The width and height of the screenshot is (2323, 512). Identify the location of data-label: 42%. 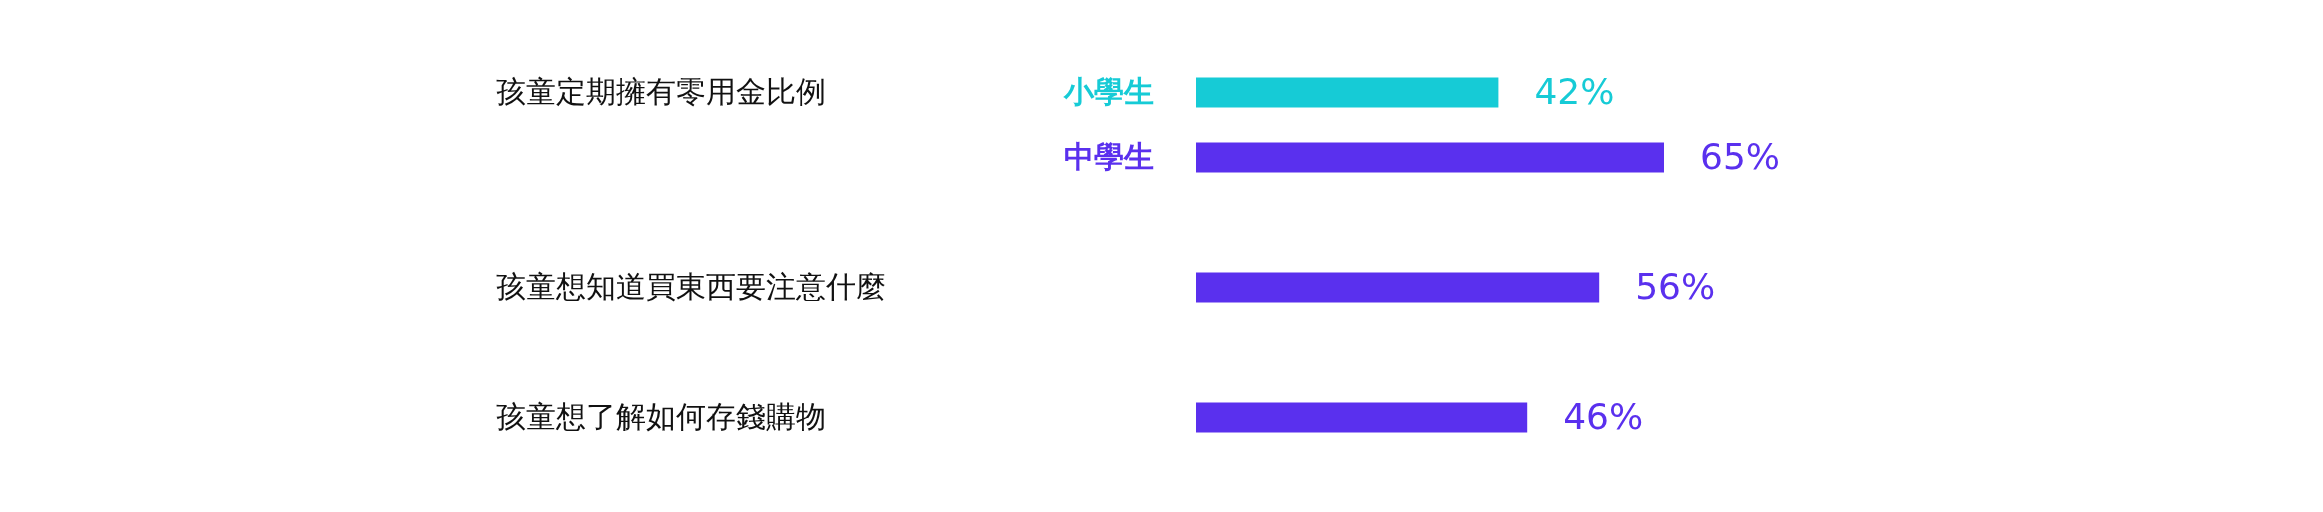
(1574, 91).